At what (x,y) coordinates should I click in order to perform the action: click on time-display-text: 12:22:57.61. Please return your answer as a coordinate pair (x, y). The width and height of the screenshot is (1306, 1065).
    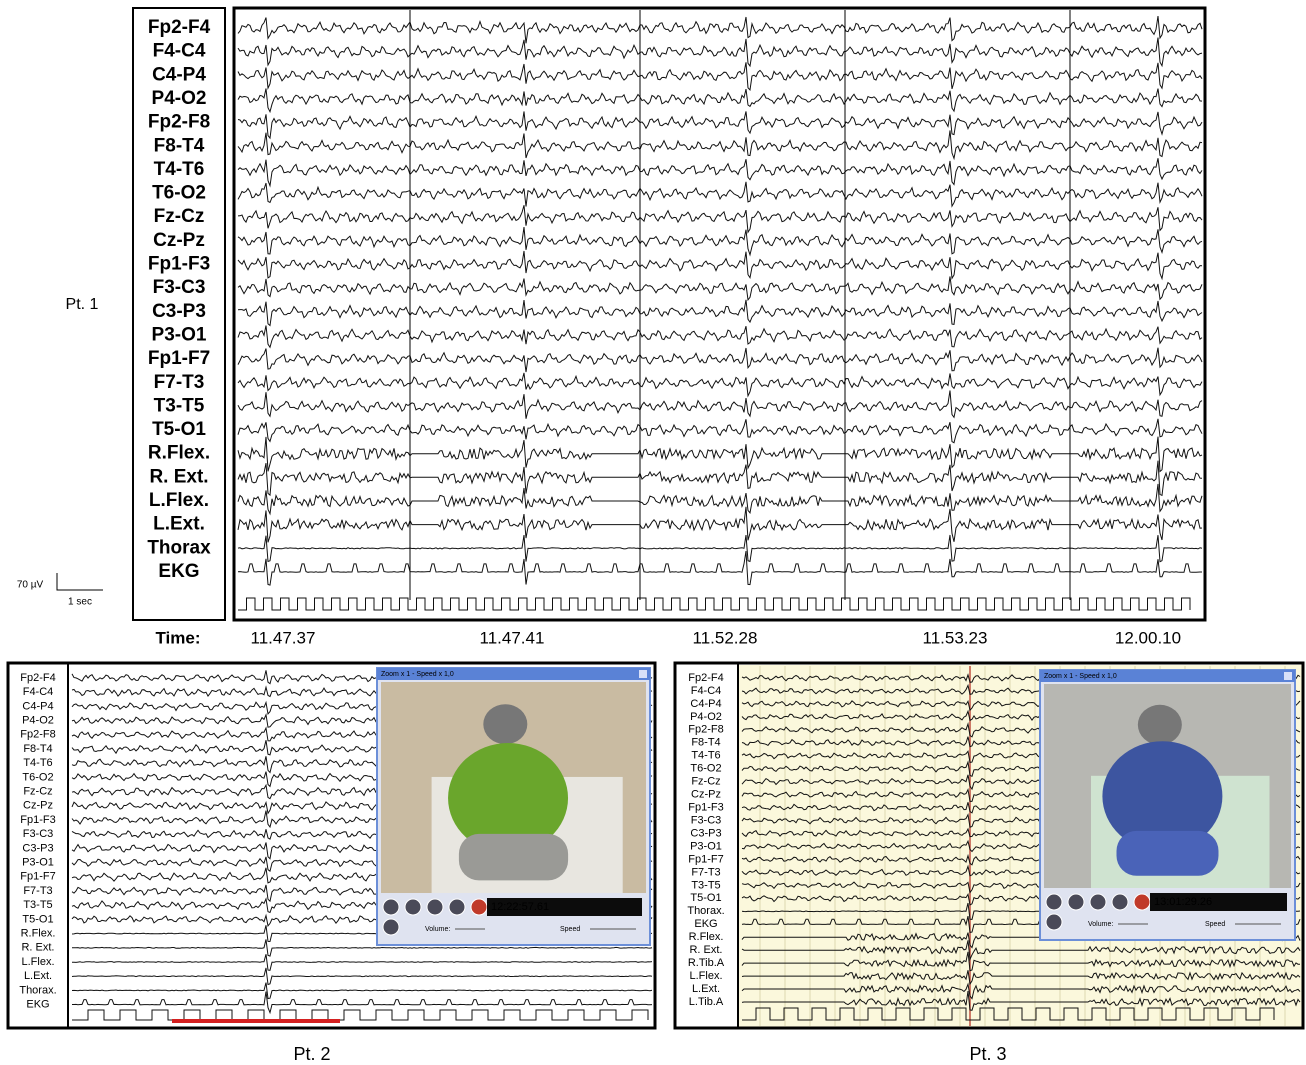
    Looking at the image, I should click on (520, 907).